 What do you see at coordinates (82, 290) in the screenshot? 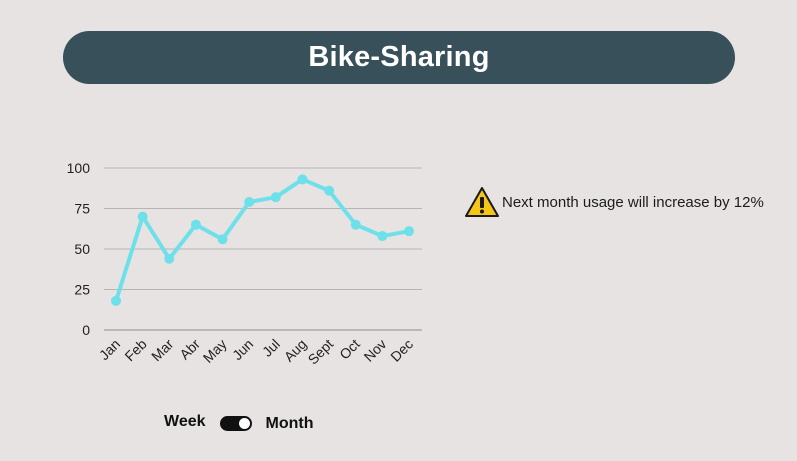
I see `y-tick-label: 25` at bounding box center [82, 290].